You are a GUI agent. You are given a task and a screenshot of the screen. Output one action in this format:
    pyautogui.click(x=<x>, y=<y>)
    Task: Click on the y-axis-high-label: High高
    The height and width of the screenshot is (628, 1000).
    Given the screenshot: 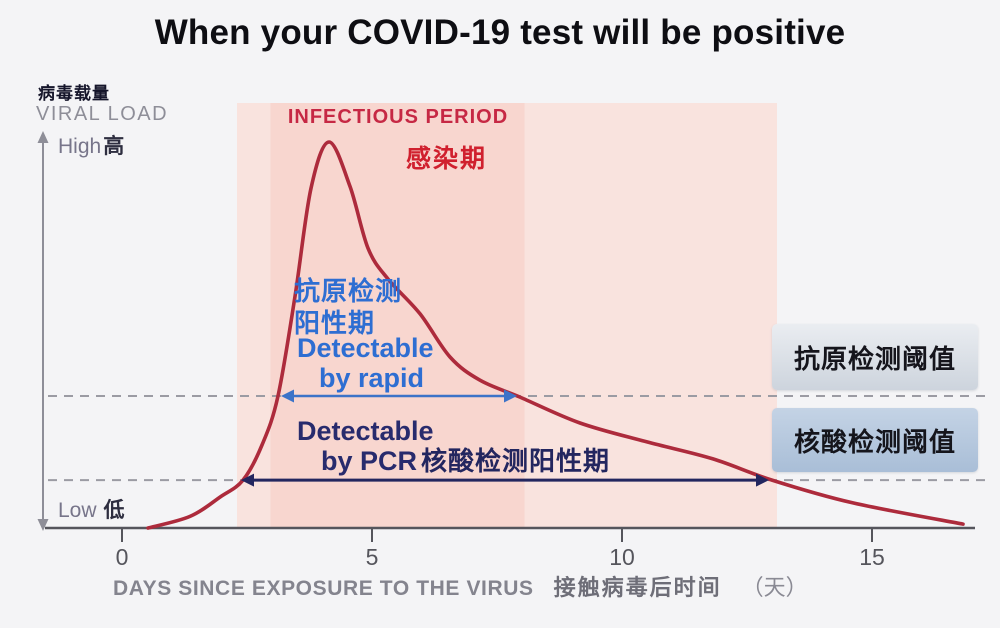 What is the action you would take?
    pyautogui.click(x=91, y=145)
    